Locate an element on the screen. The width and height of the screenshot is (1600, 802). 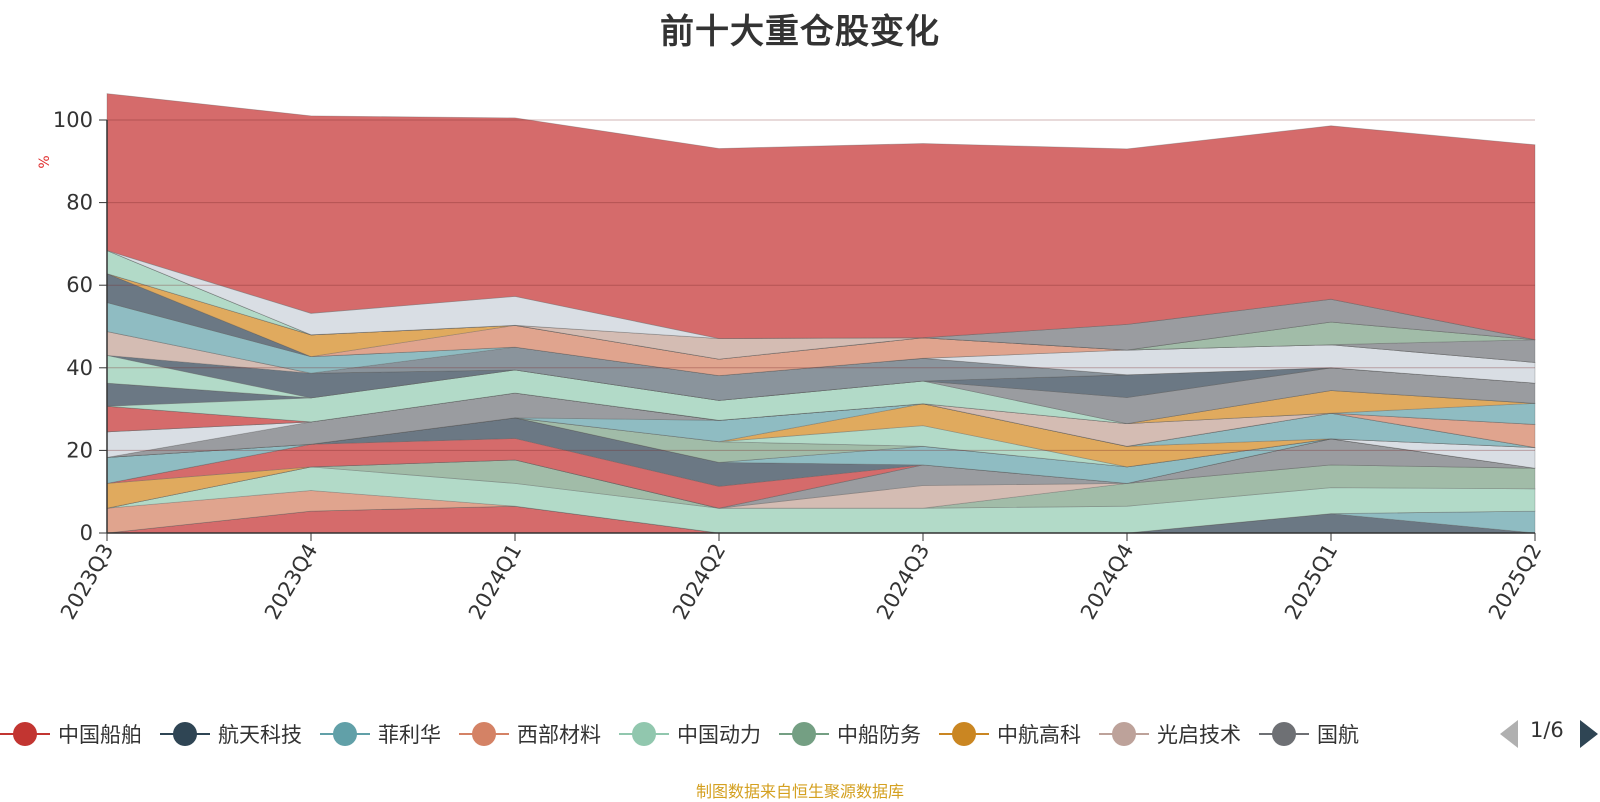
legend-item: 航天科技 is located at coordinates (231, 734).